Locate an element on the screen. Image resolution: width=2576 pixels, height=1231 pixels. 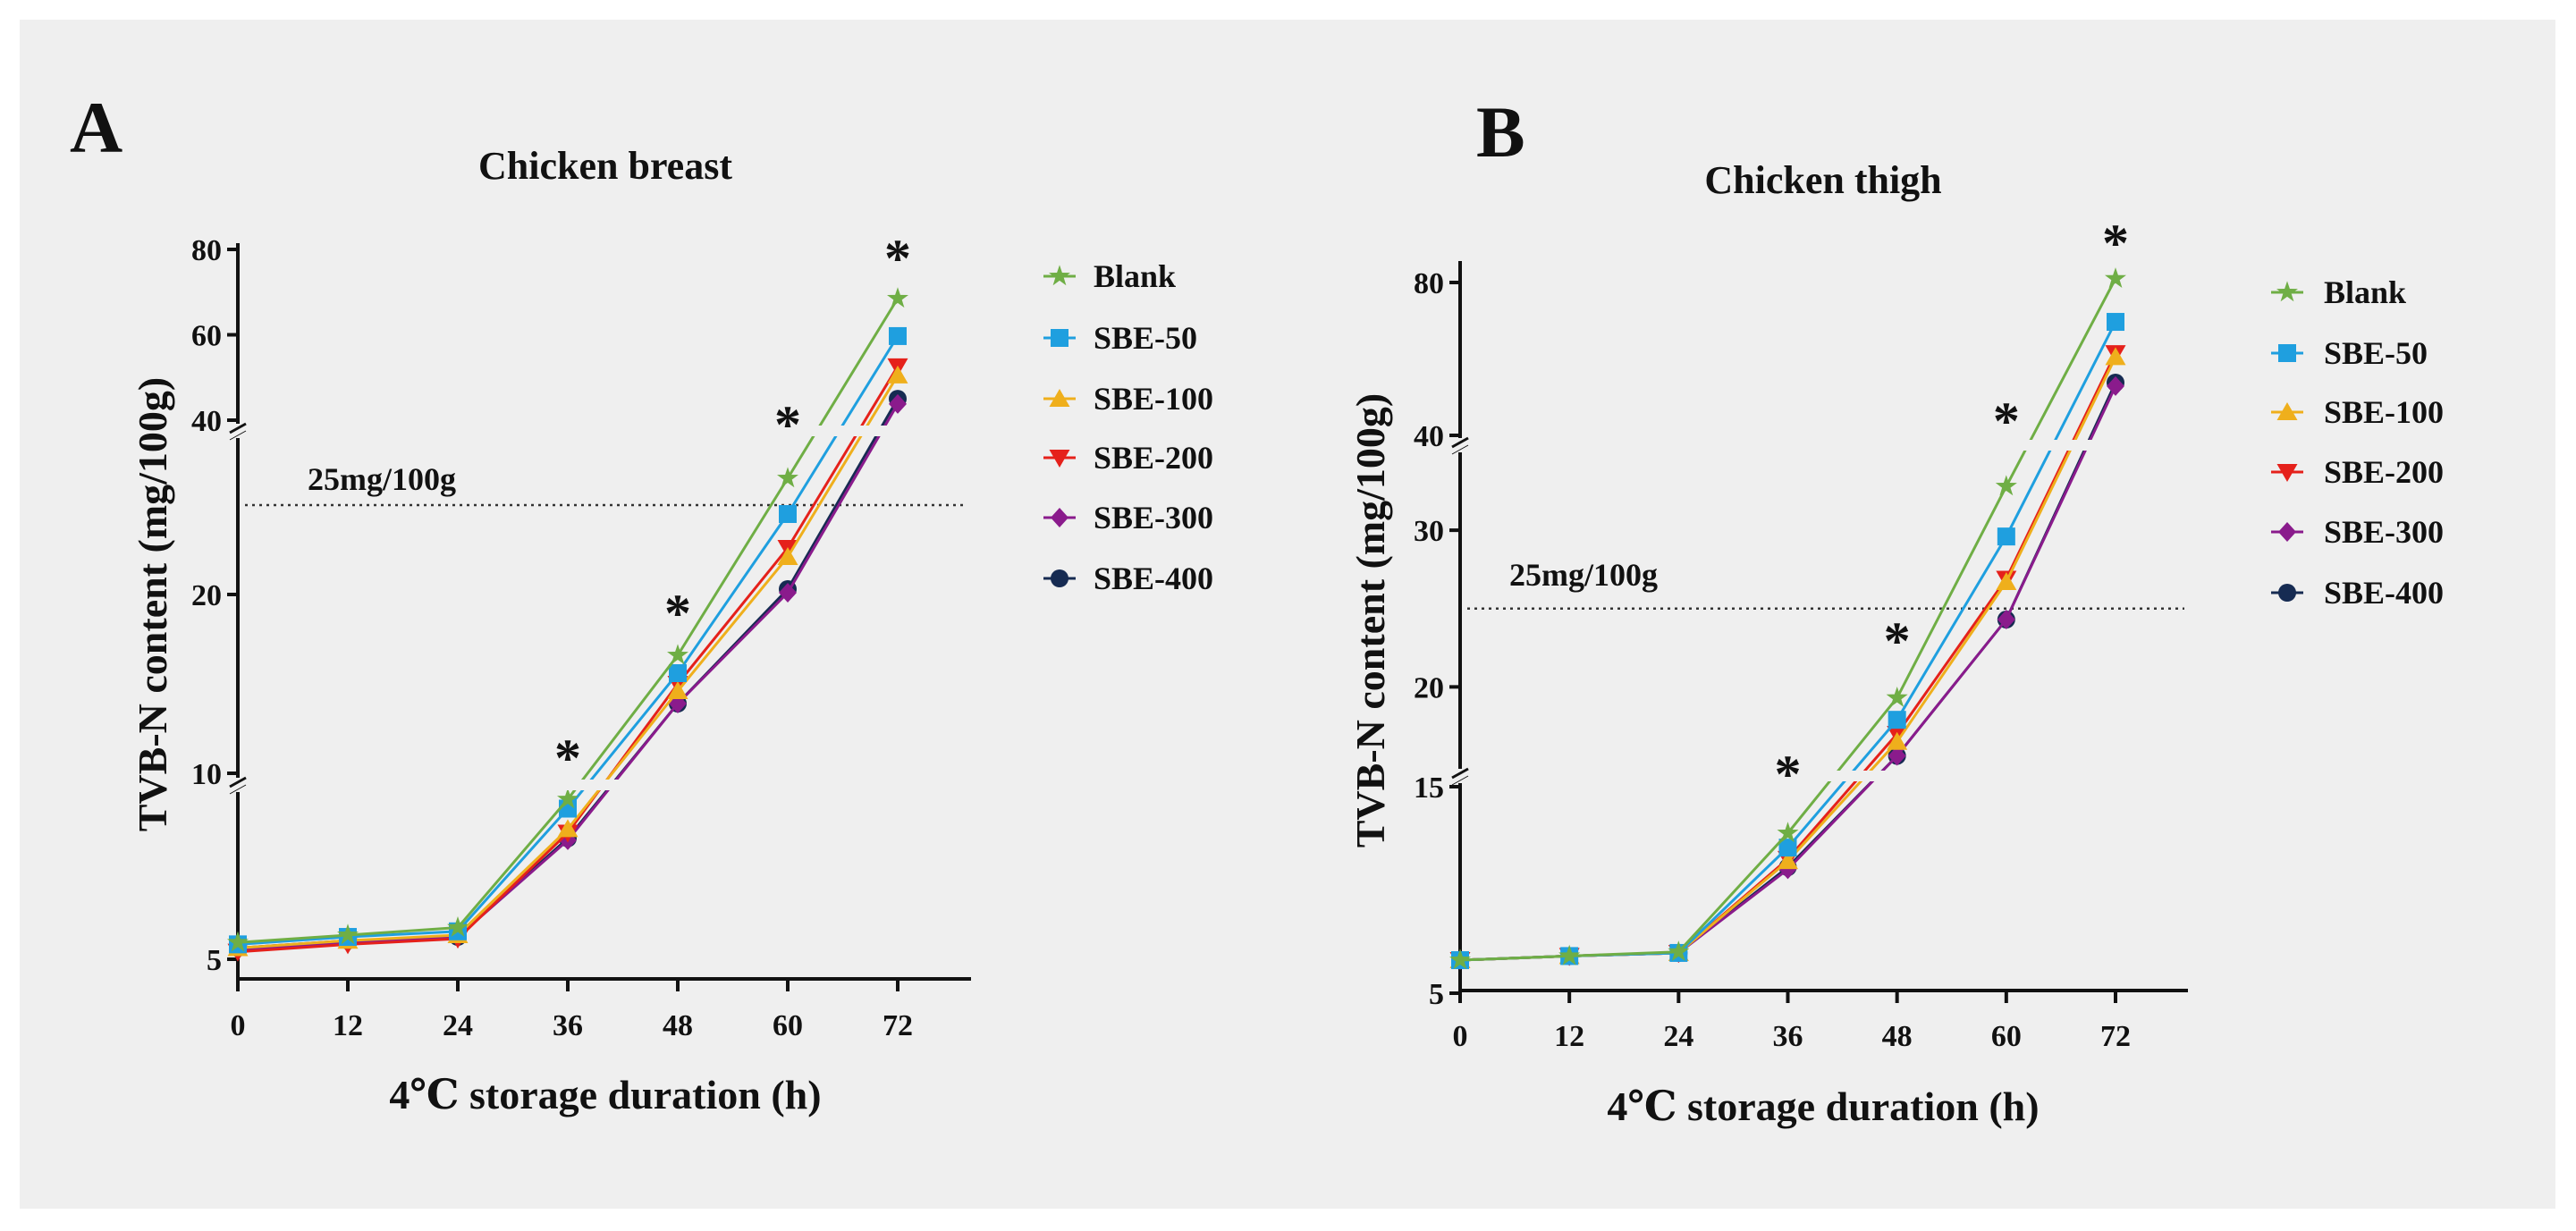
x-tick-label: 72 is located at coordinates (2115, 1036).